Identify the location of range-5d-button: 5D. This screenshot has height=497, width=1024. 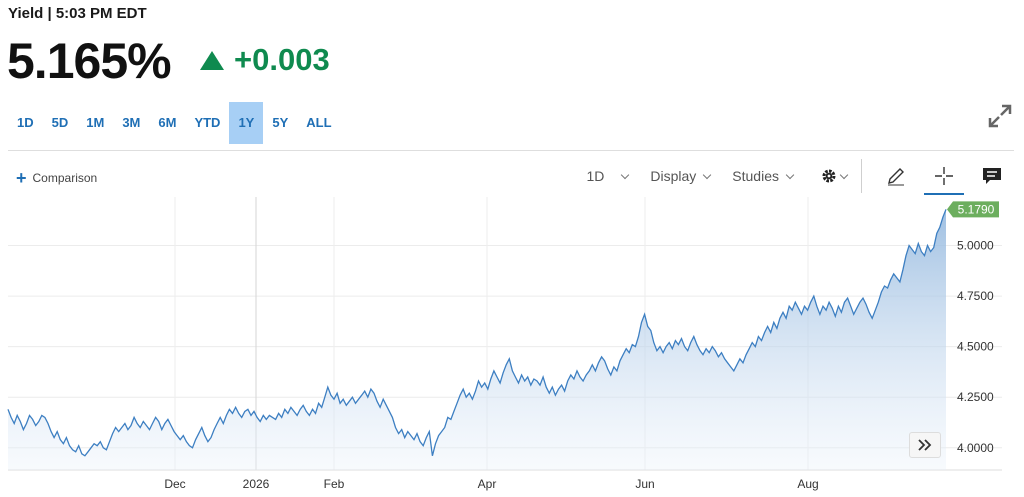
(60, 122).